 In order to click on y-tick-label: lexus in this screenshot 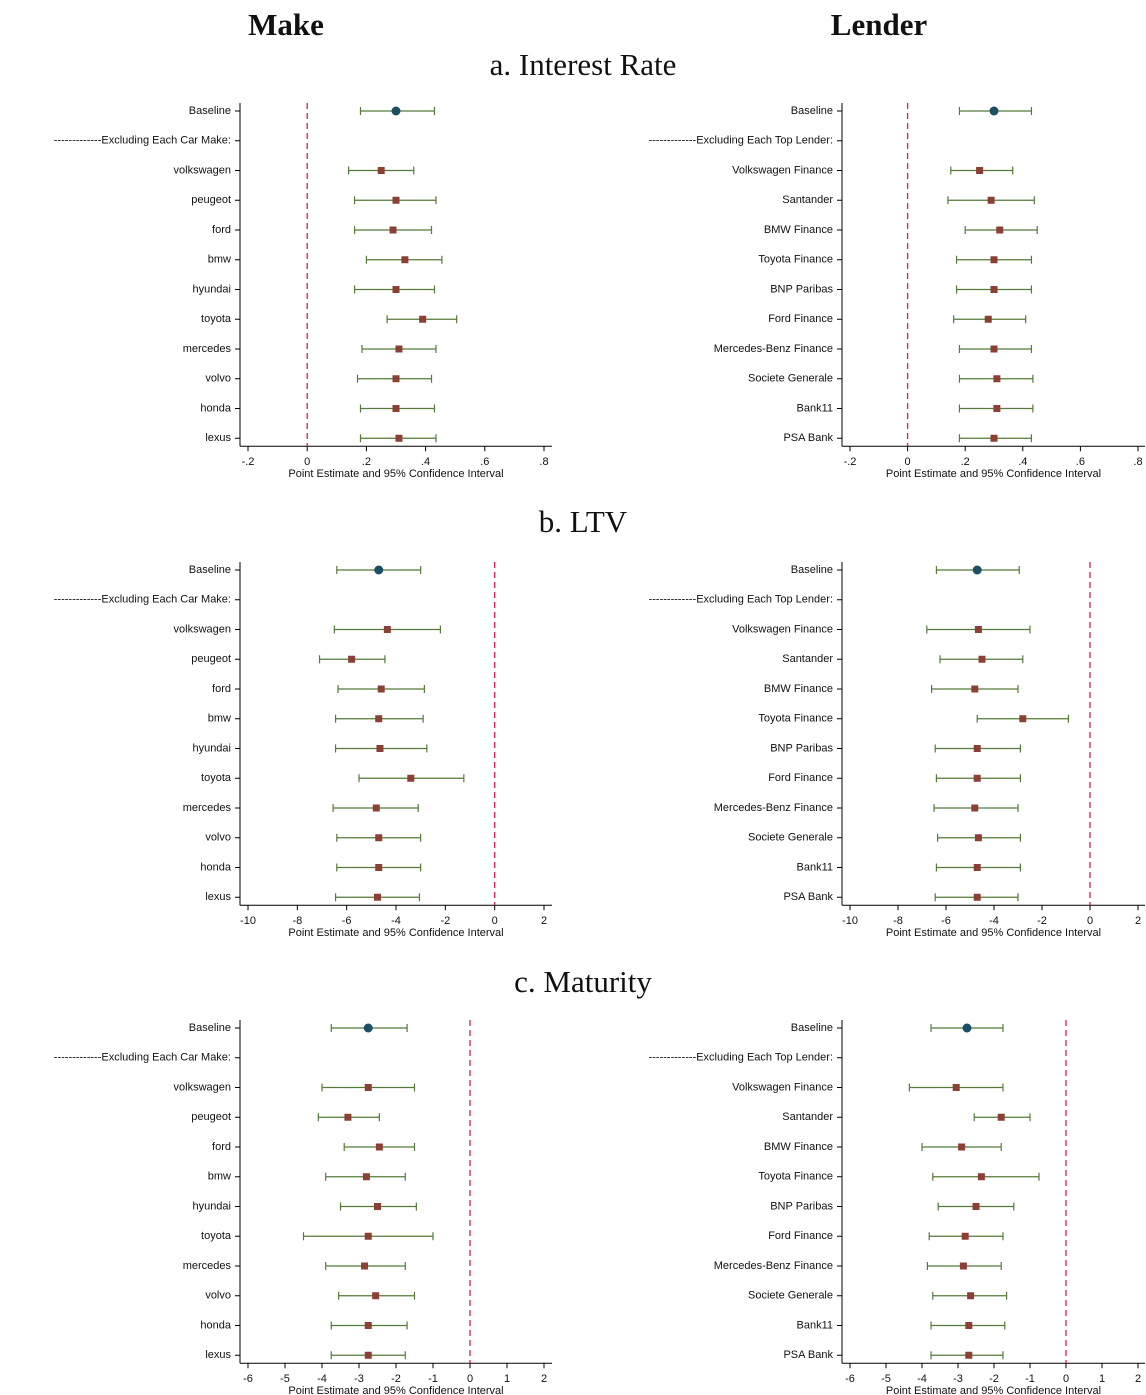, I will do `click(218, 438)`.